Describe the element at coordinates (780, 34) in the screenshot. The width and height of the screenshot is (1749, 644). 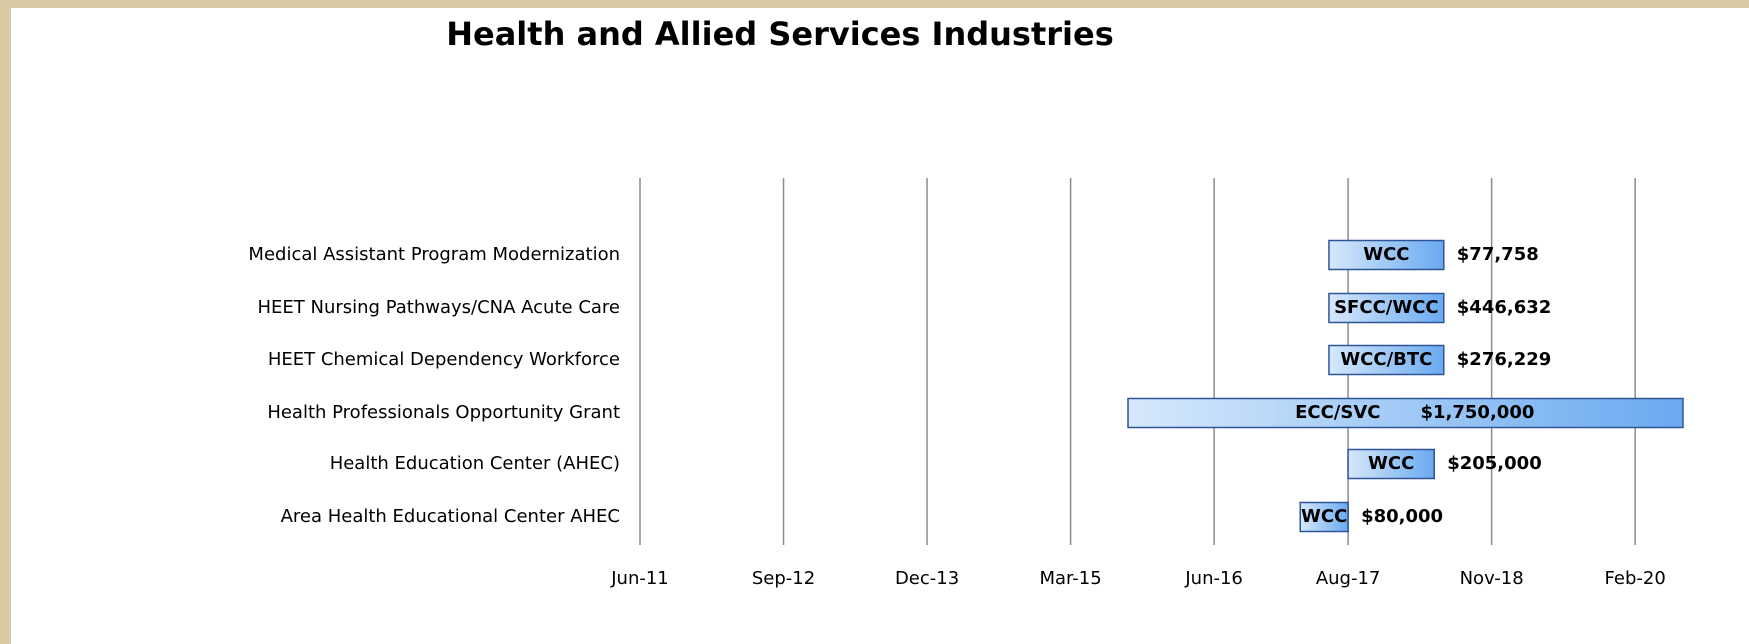
I see `chart-title: Health and Allied Services Industries` at that location.